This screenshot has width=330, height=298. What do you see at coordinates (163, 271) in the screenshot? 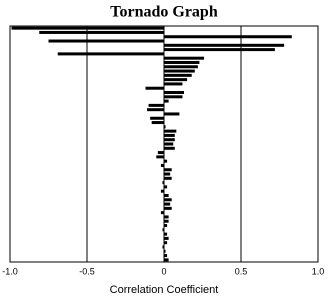
I see `x-tick-label: 0` at bounding box center [163, 271].